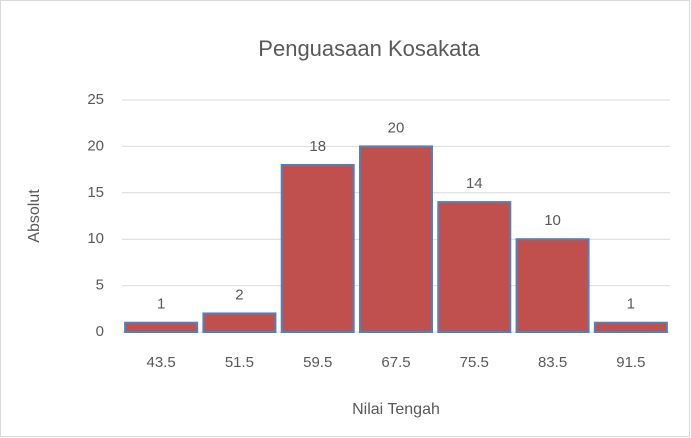 Image resolution: width=691 pixels, height=438 pixels. Describe the element at coordinates (161, 362) in the screenshot. I see `x-tick-label: 43.5` at that location.